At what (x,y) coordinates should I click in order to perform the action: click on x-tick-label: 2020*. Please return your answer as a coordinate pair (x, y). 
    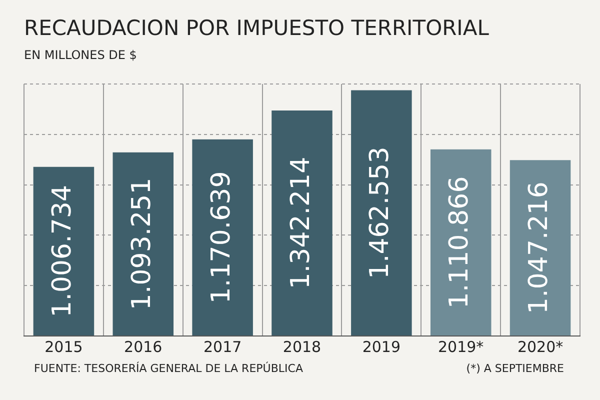
    Looking at the image, I should click on (540, 347).